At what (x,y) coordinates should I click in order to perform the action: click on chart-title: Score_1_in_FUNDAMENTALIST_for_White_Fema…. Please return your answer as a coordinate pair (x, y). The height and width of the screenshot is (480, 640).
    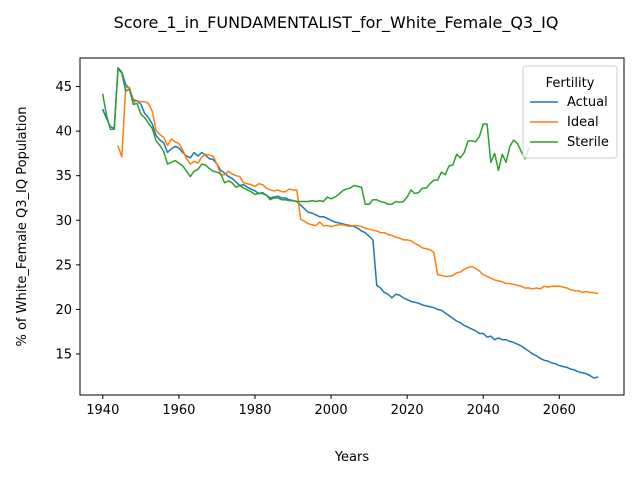
    Looking at the image, I should click on (336, 23).